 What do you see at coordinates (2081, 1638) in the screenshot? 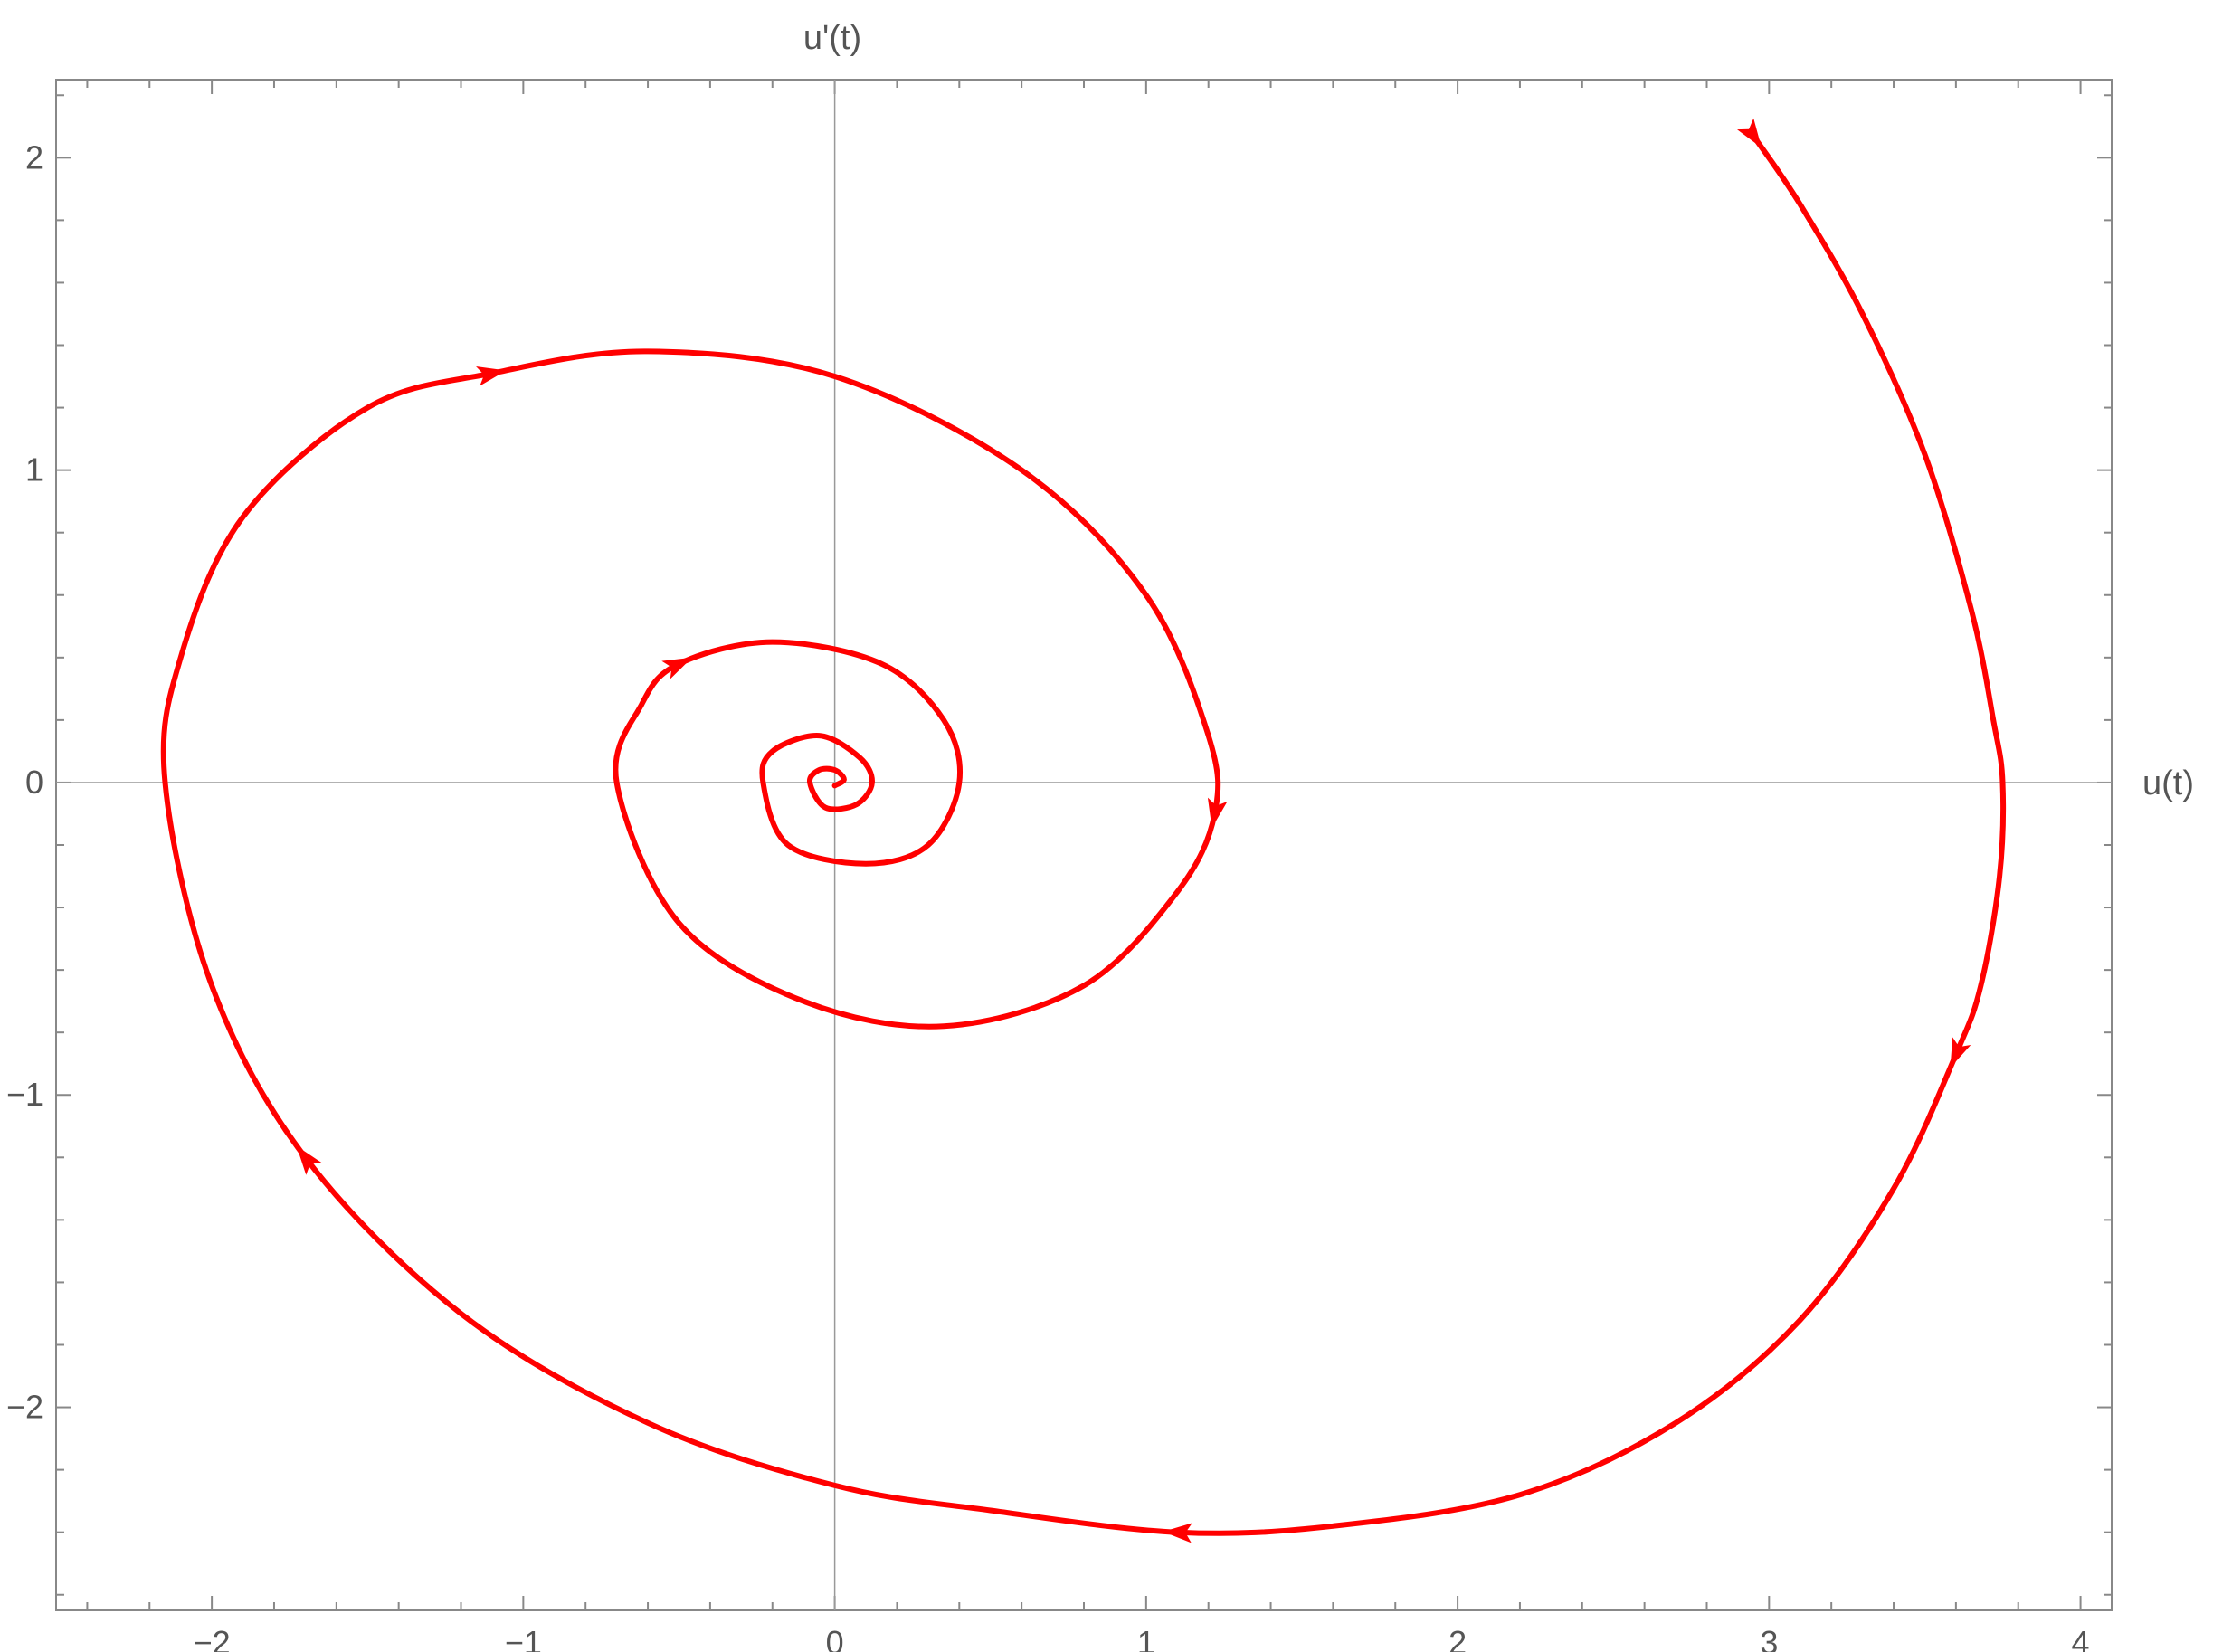
I see `x-tick-label: 4` at bounding box center [2081, 1638].